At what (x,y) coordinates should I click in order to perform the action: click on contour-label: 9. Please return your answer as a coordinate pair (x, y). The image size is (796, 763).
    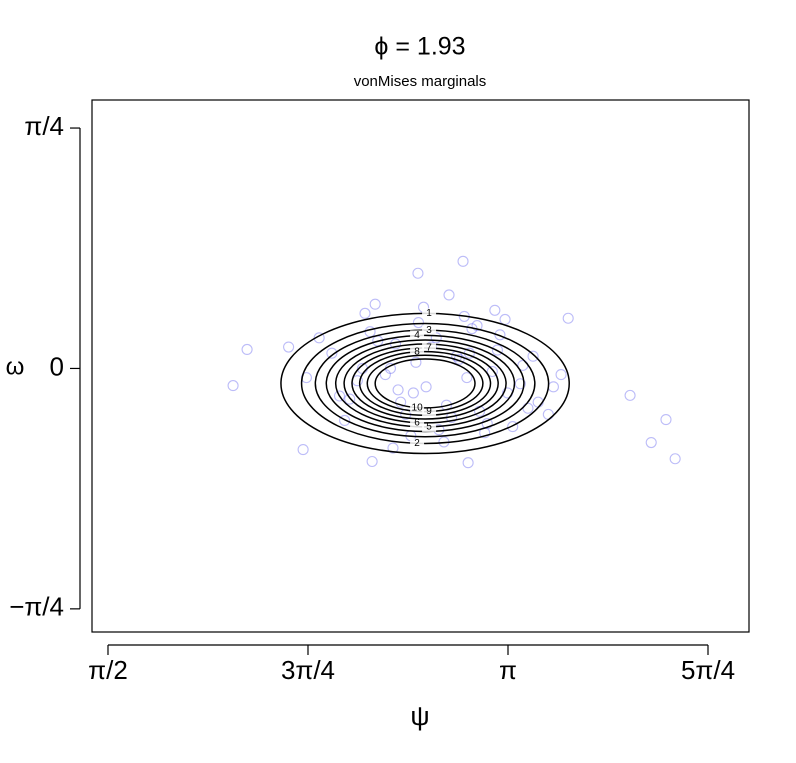
    Looking at the image, I should click on (429, 411).